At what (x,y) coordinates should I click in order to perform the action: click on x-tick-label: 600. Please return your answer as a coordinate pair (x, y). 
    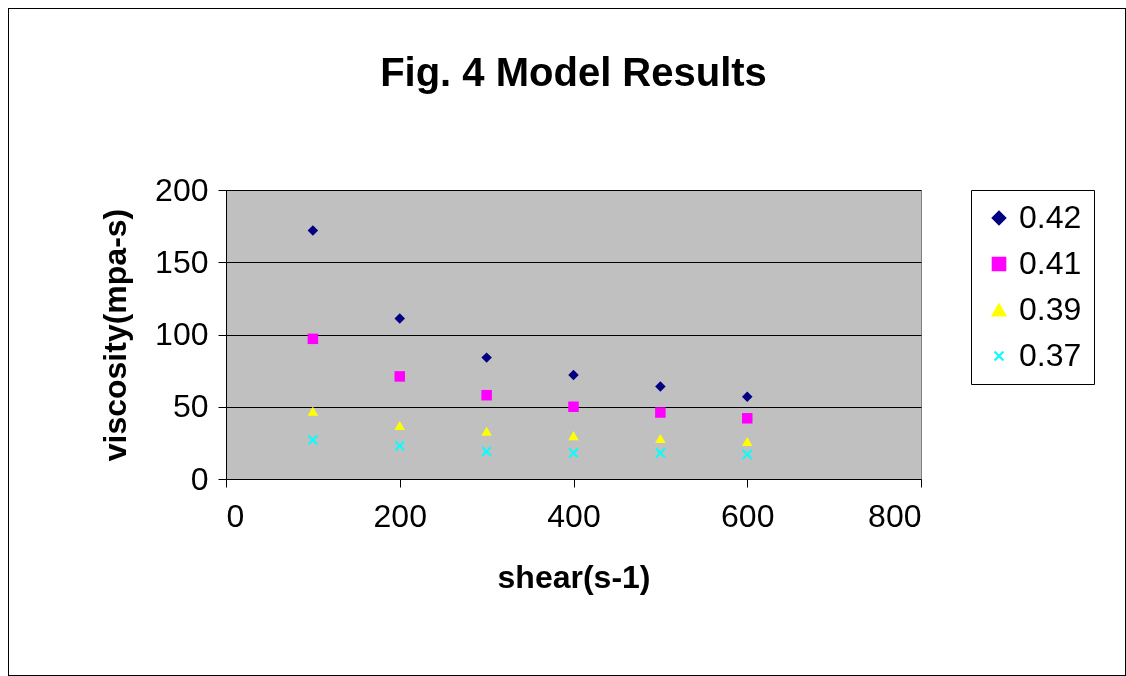
    Looking at the image, I should click on (748, 515).